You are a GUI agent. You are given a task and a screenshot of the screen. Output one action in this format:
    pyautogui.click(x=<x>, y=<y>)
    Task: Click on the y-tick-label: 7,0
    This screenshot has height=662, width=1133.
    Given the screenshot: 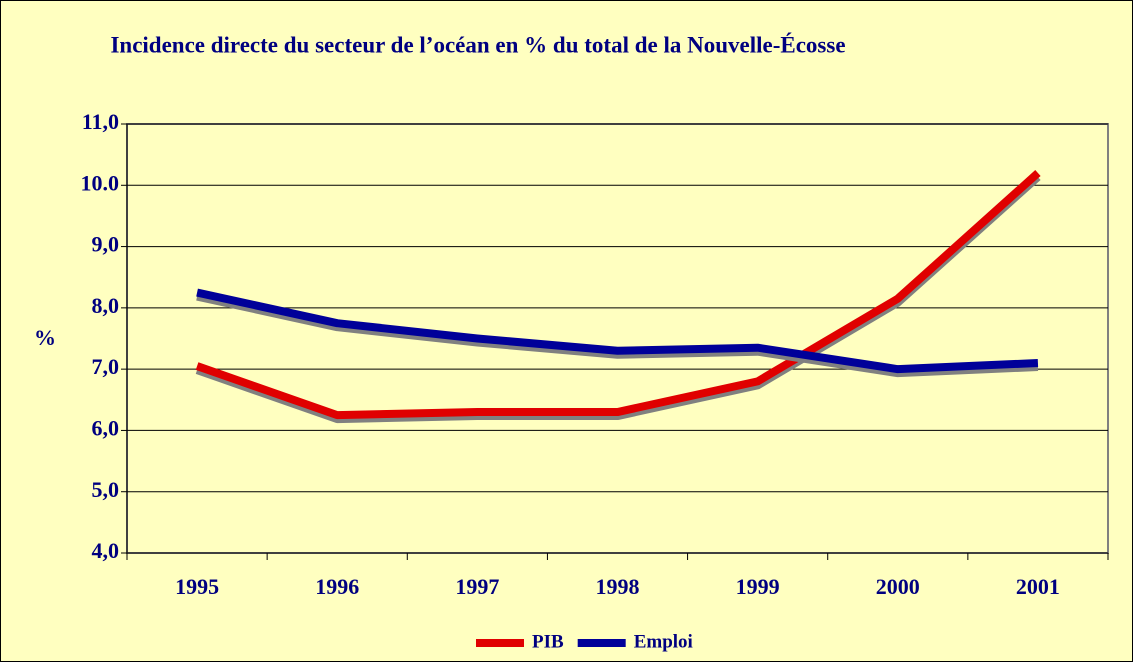 What is the action you would take?
    pyautogui.click(x=106, y=366)
    